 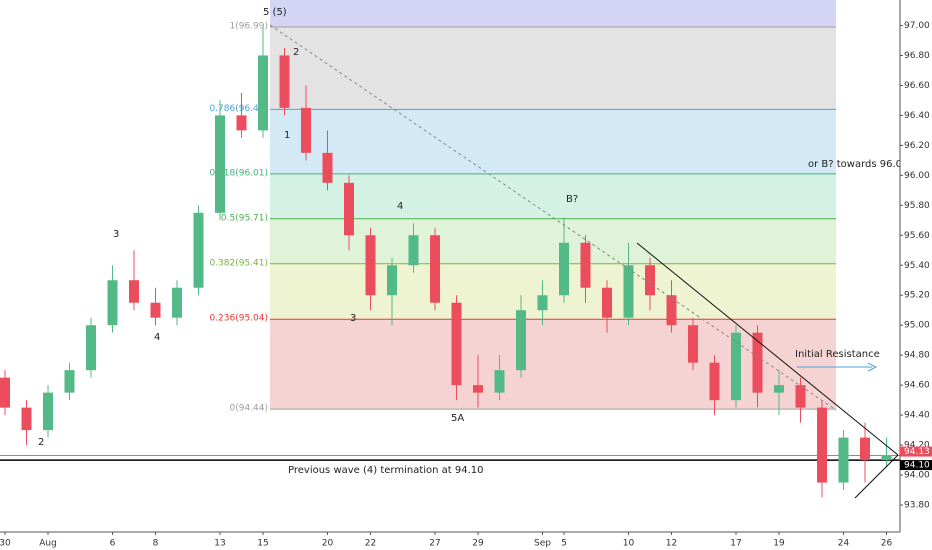 I want to click on x-tick-label: 6, so click(x=113, y=544).